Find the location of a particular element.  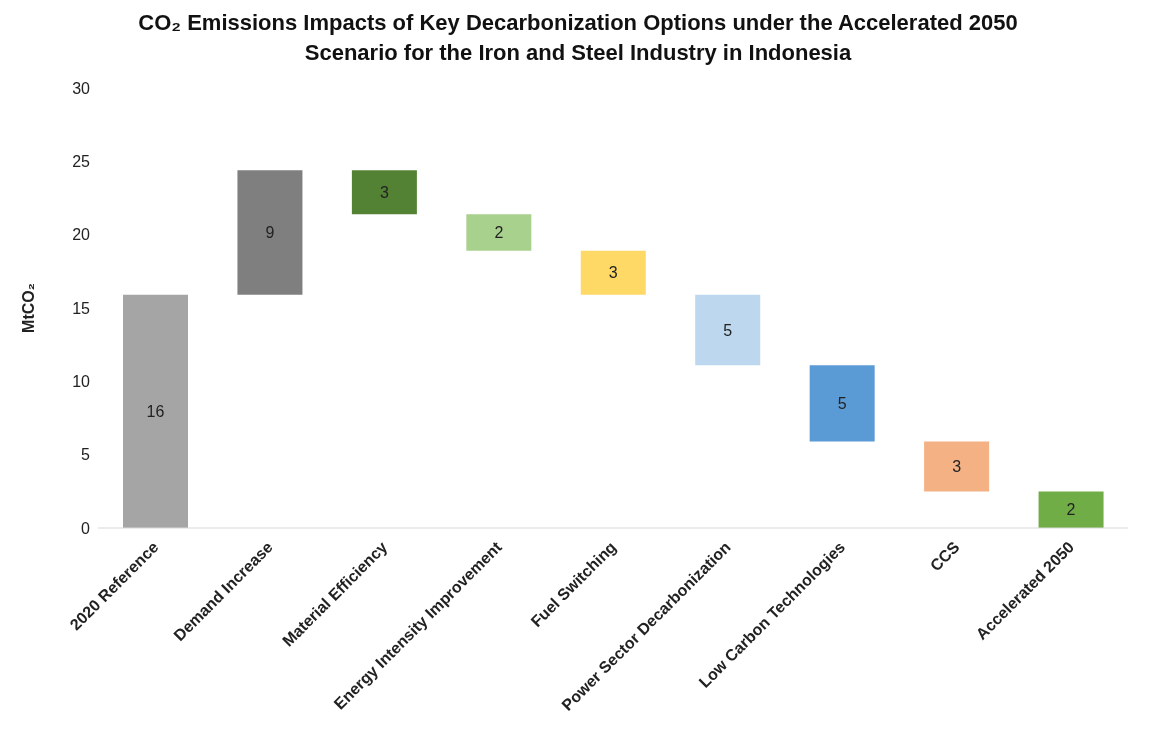

data-label: 16 is located at coordinates (155, 412).